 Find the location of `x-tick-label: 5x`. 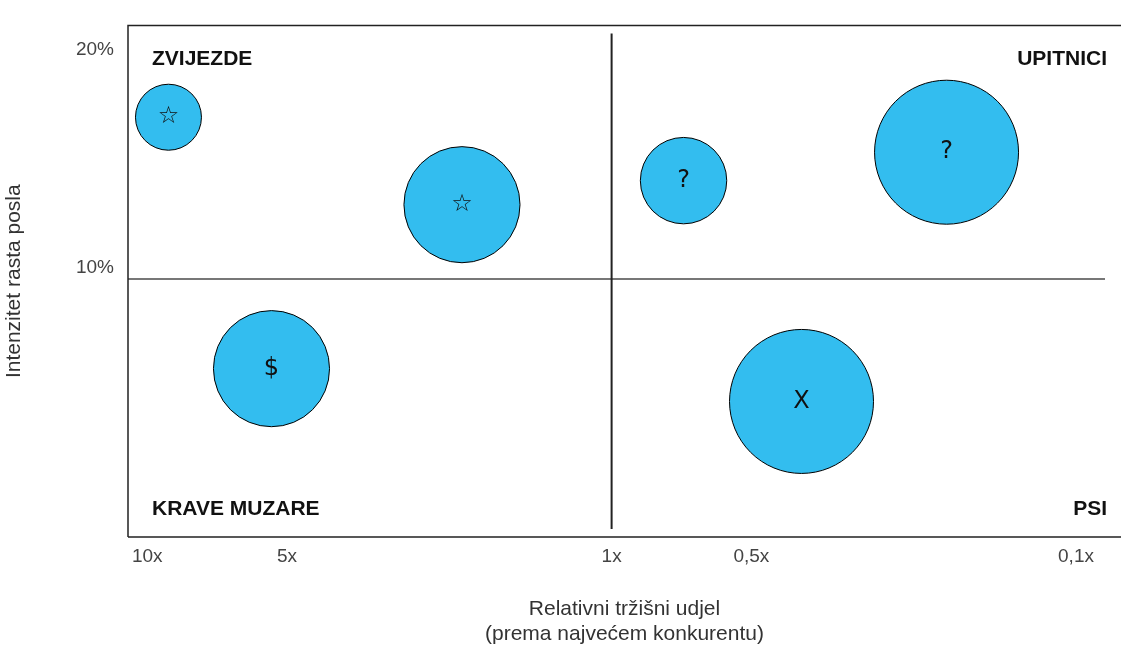

x-tick-label: 5x is located at coordinates (287, 555).